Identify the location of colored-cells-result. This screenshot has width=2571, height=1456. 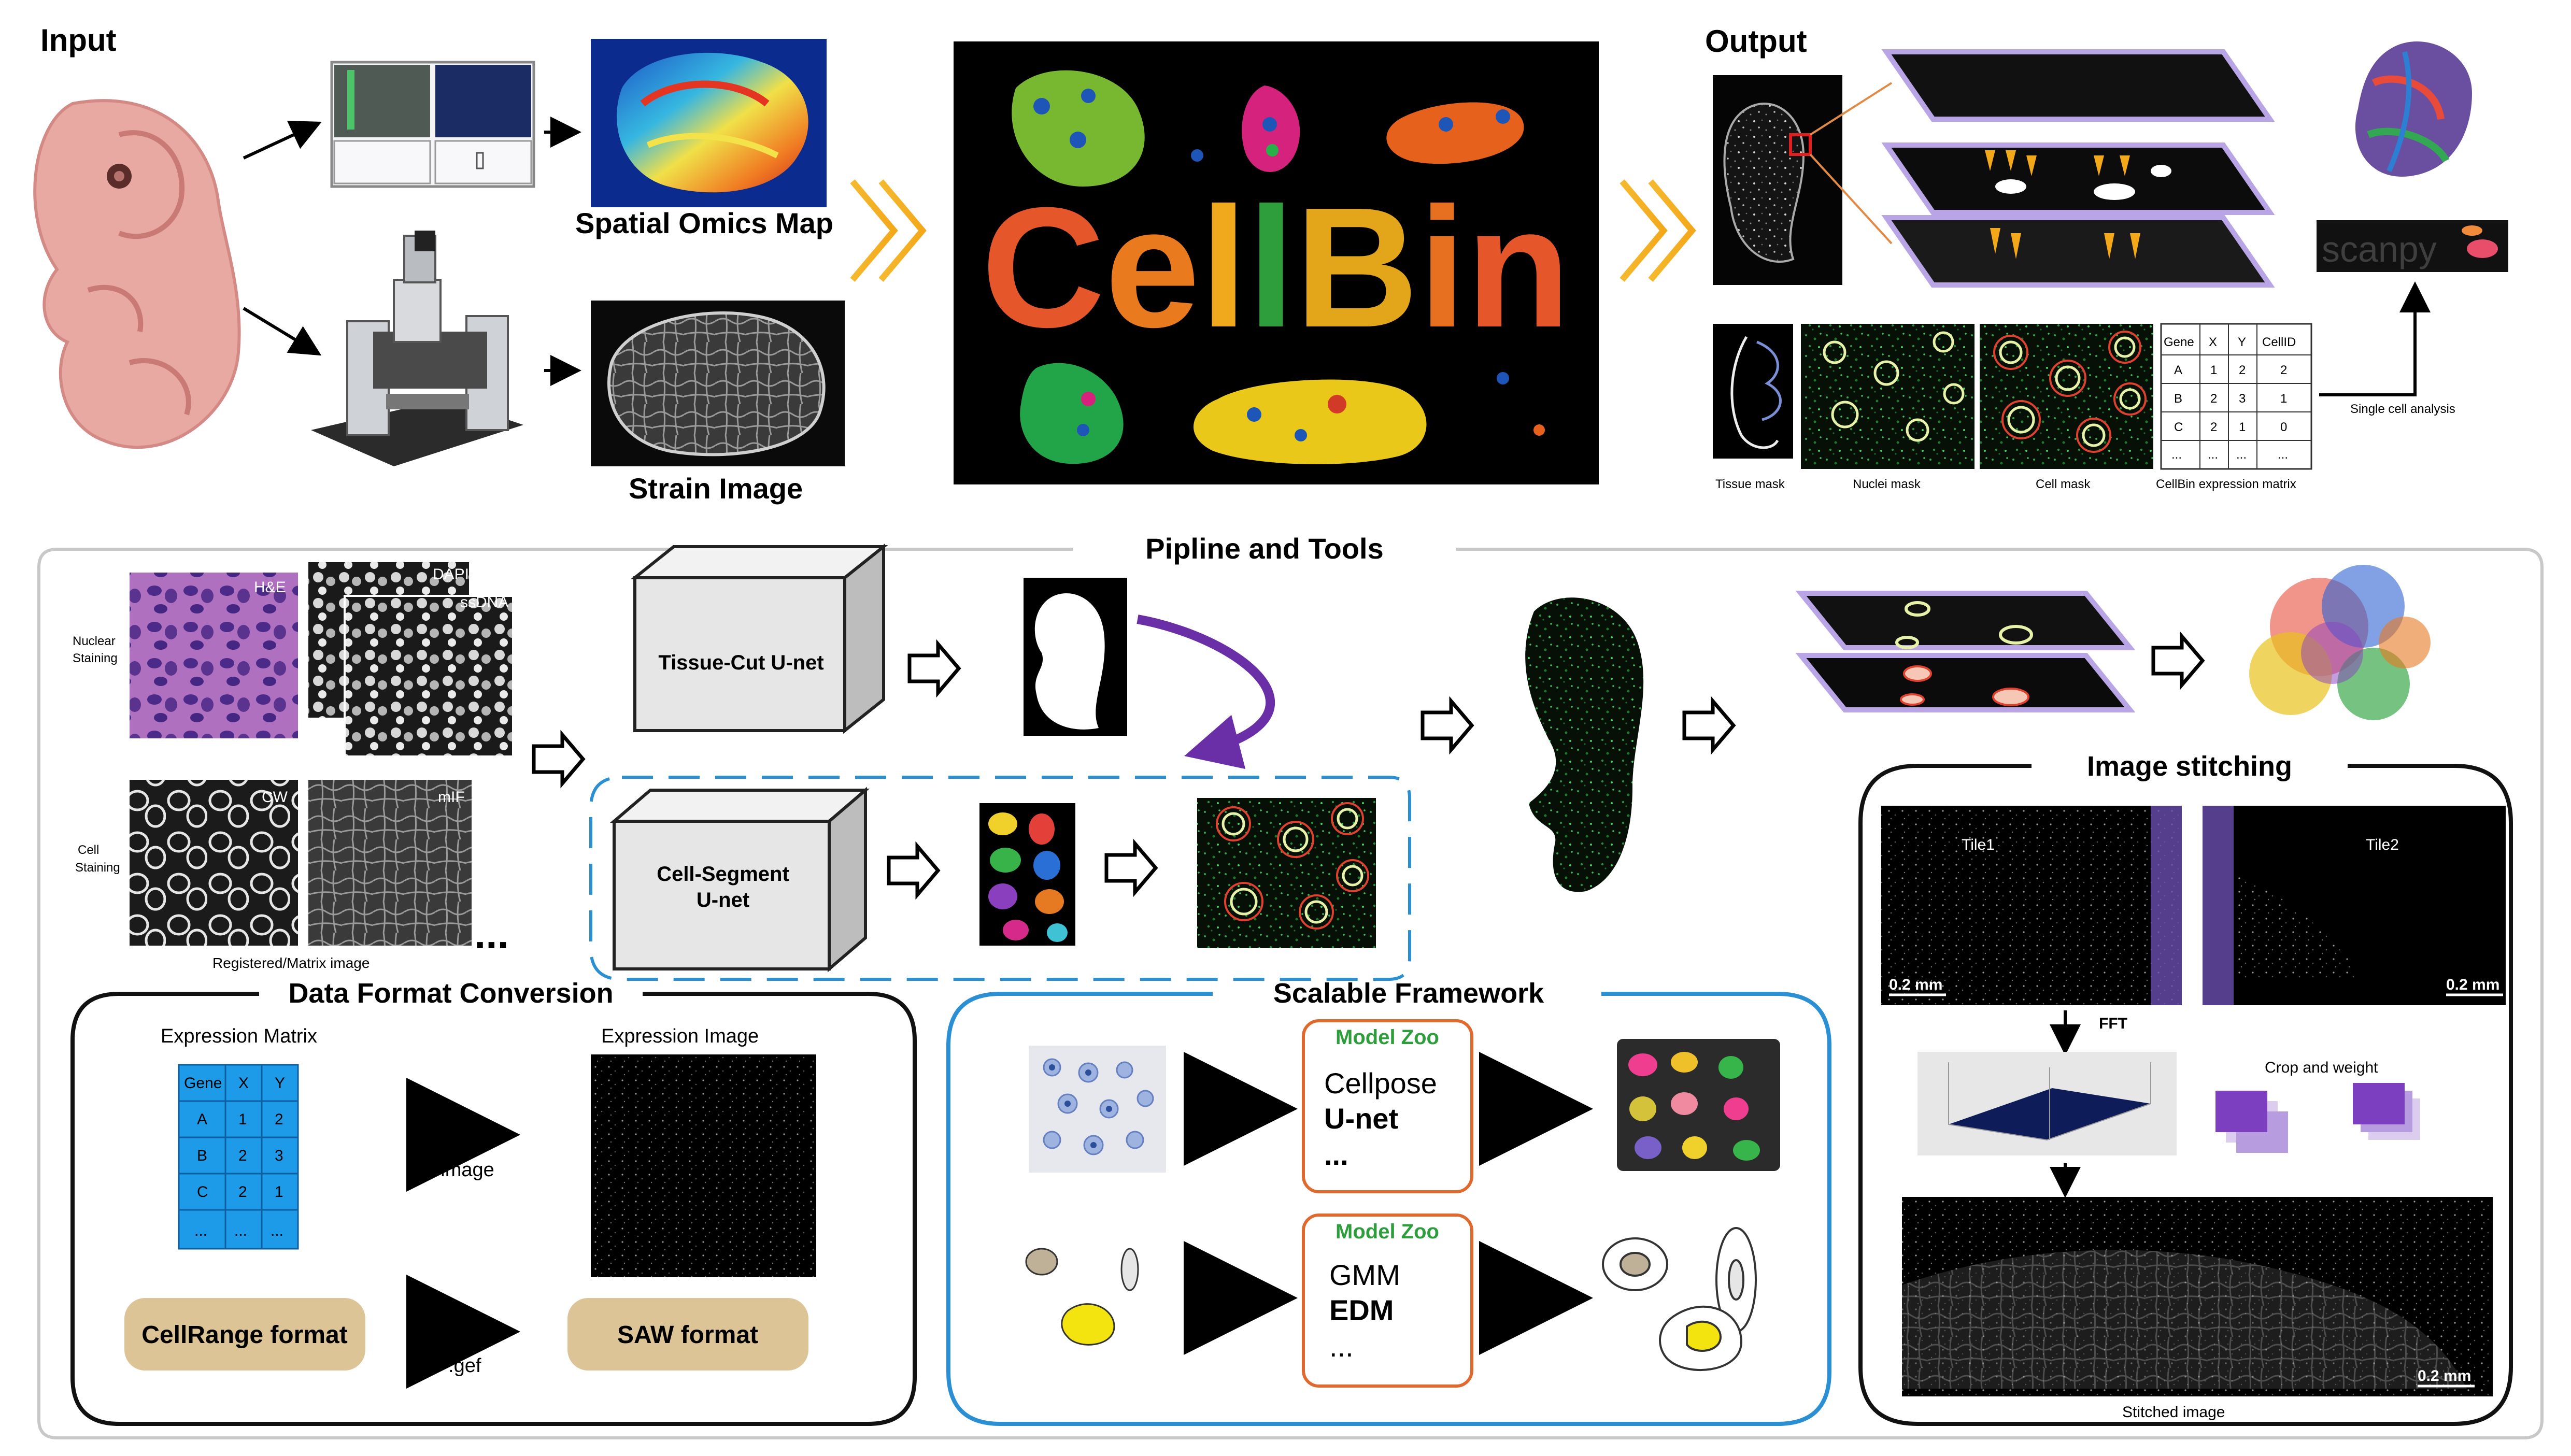
(1698, 1105).